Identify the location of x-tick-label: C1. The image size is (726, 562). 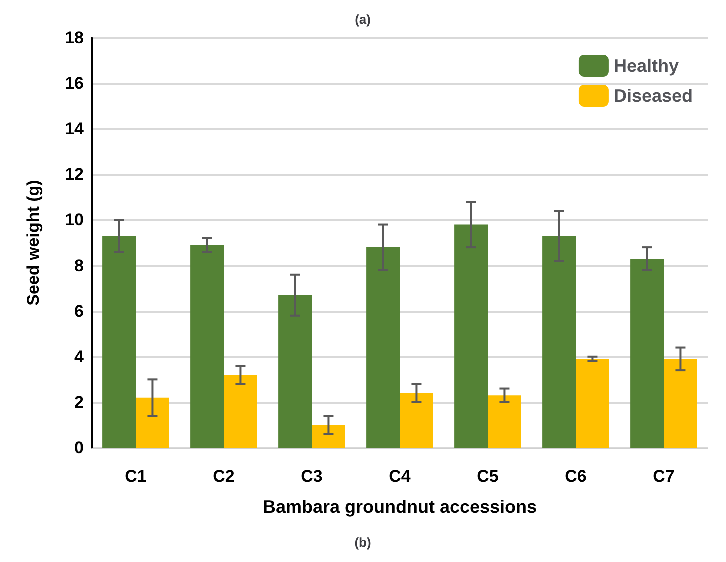
(136, 476).